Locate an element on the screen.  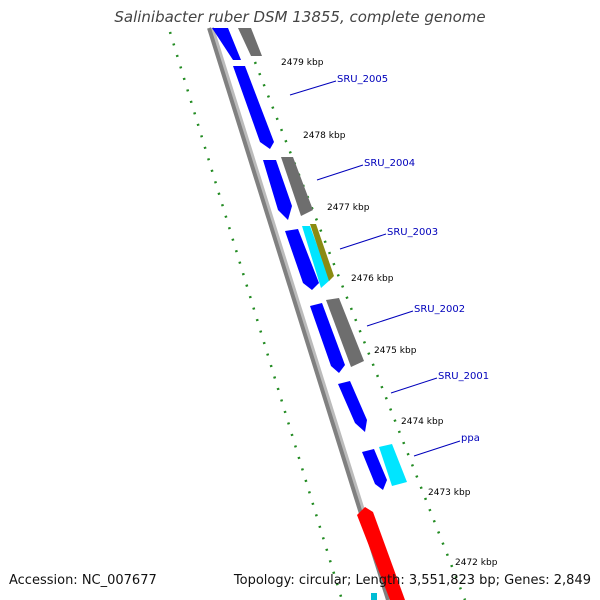
cds-arrow-sru-2001 is located at coordinates (352, 406).